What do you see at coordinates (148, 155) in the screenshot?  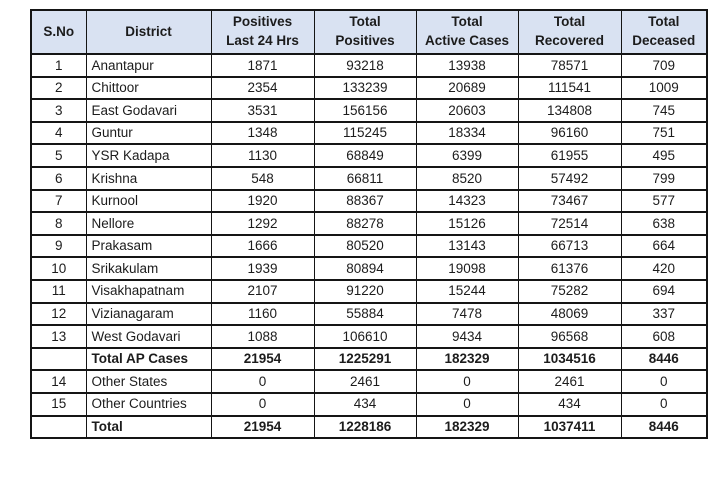 I see `district-cell: YSR Kadapa` at bounding box center [148, 155].